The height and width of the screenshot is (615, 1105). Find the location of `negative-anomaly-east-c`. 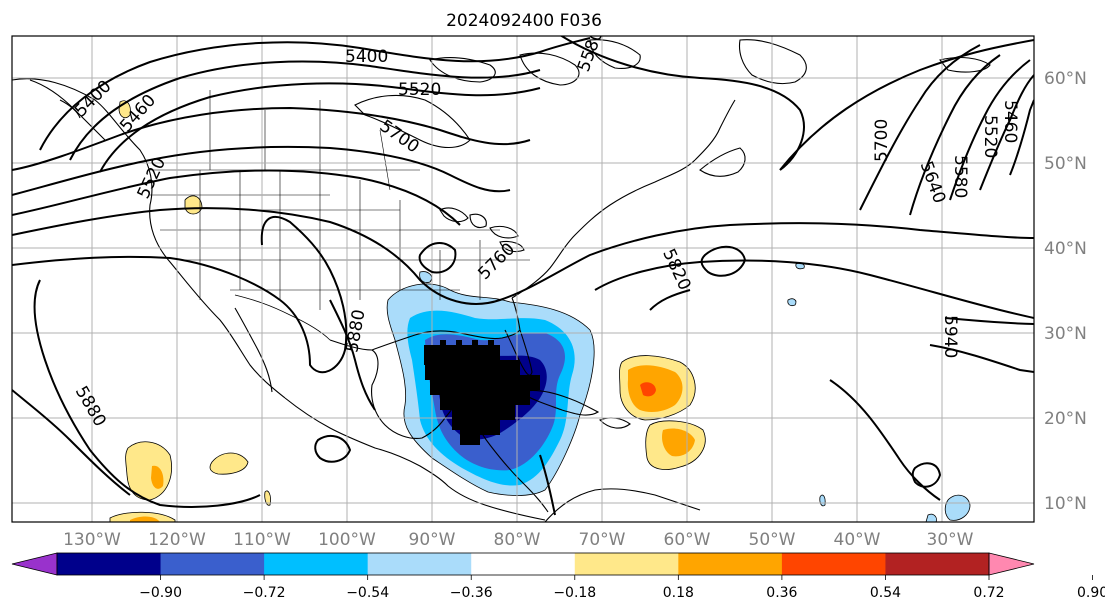

negative-anomaly-east-c is located at coordinates (822, 500).